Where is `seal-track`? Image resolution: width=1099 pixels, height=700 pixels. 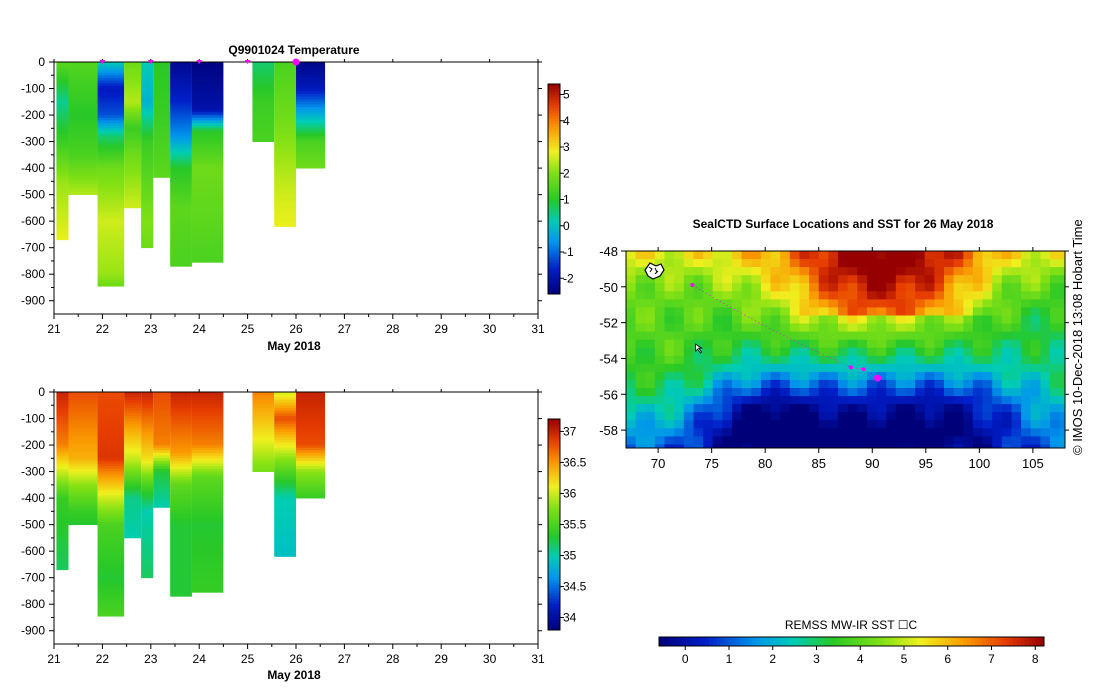
seal-track is located at coordinates (786, 332).